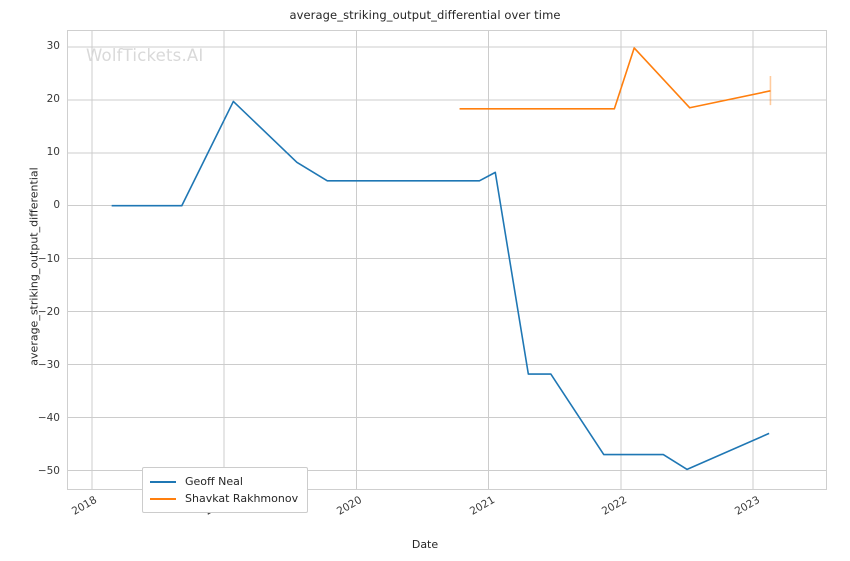 The height and width of the screenshot is (561, 850). I want to click on y-tick-label: −10, so click(48, 258).